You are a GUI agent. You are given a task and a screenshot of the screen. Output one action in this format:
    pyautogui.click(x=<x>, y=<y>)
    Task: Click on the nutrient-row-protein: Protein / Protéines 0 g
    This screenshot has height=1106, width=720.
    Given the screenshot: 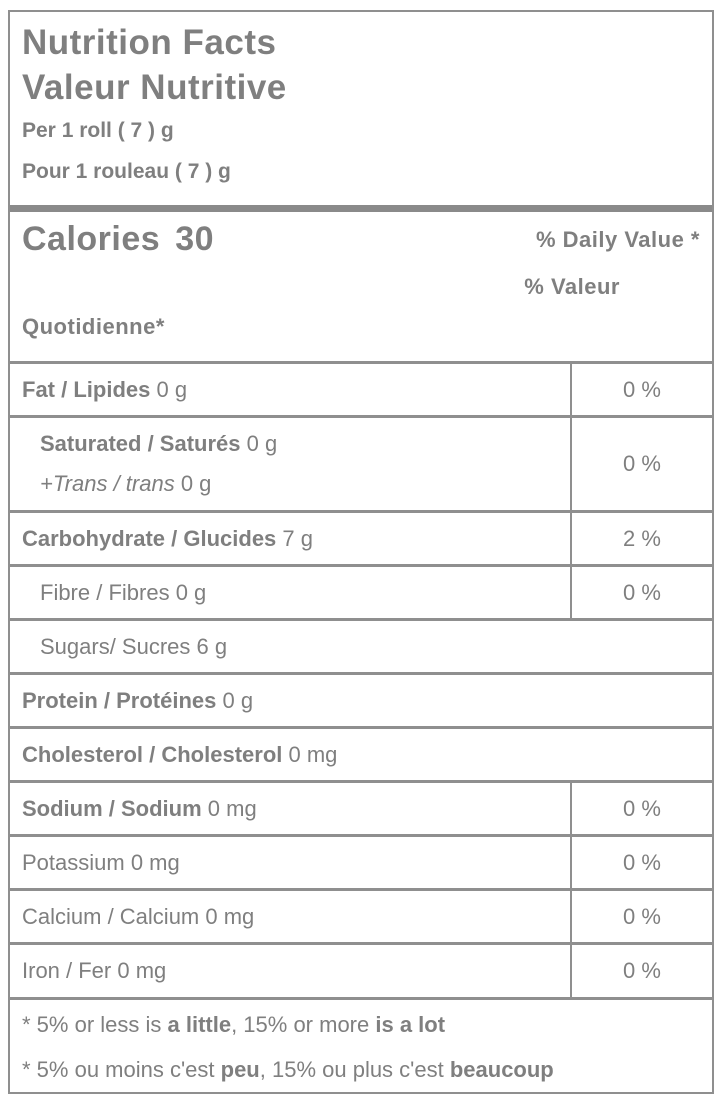 What is the action you would take?
    pyautogui.click(x=361, y=702)
    